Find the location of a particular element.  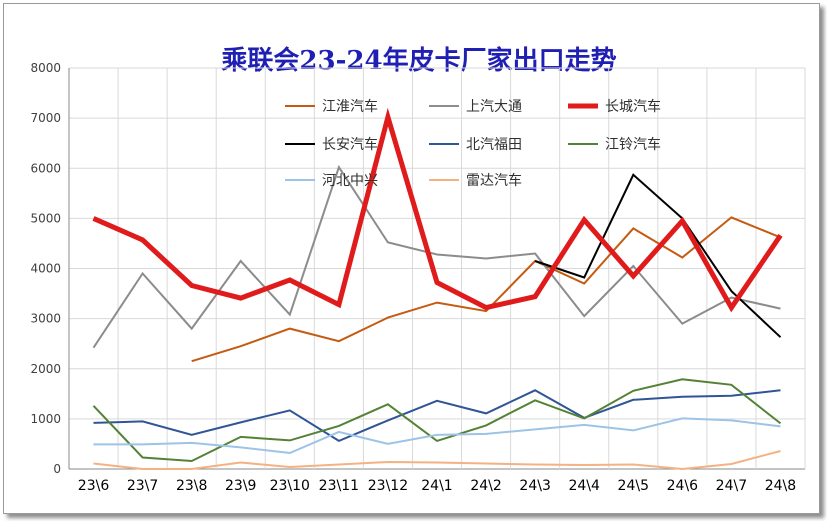

y-tick-label: 4000 is located at coordinates (45, 269).